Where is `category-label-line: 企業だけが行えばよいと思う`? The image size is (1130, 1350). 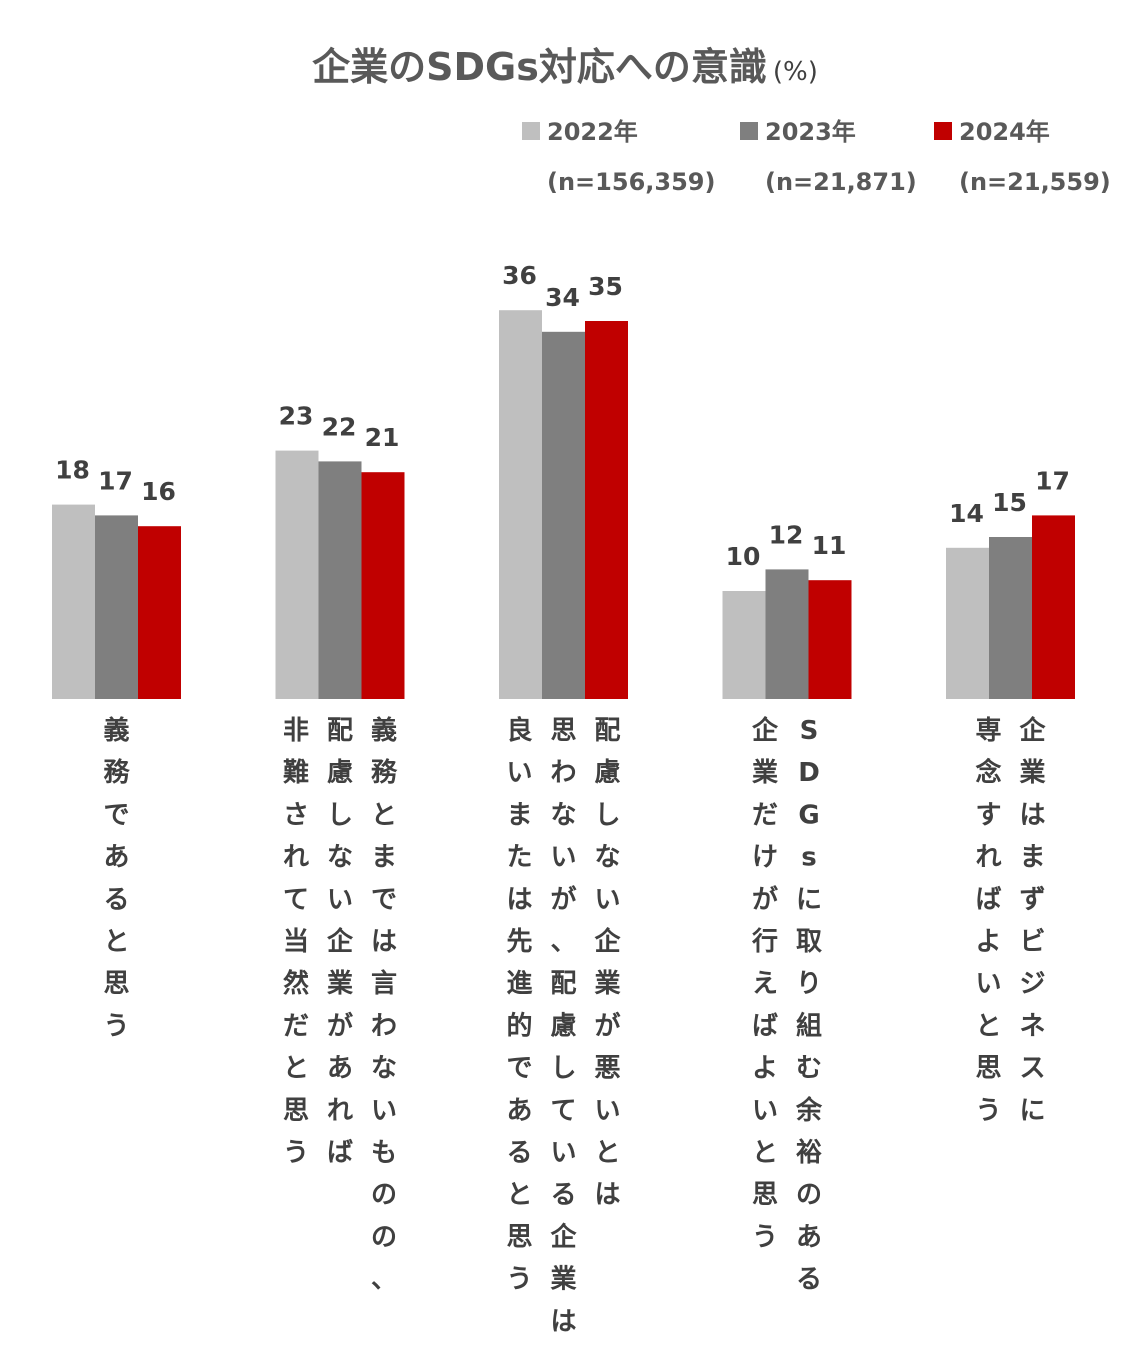
category-label-line: 企業だけが行えばよいと思う is located at coordinates (765, 983).